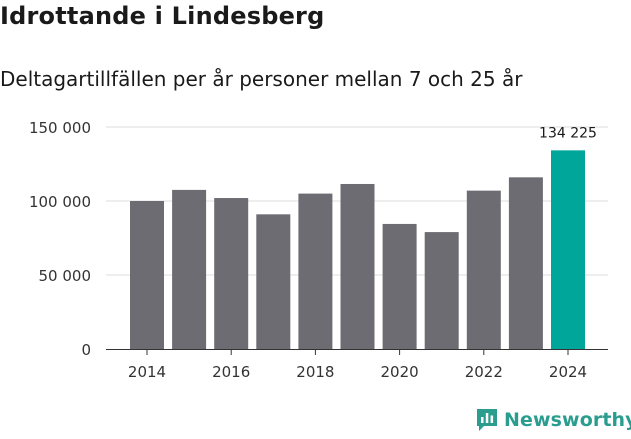  I want to click on newsworthy-logo-text: Newsworthy, so click(567, 420).